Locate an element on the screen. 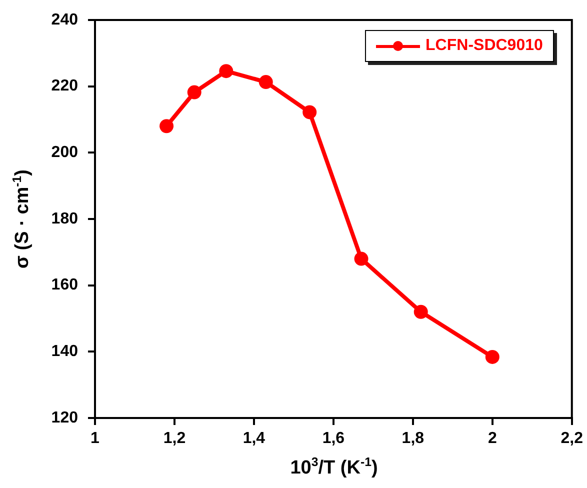  x-axis-title: 10$^{3}$/T (K$^{-1}$) is located at coordinates (334, 467).